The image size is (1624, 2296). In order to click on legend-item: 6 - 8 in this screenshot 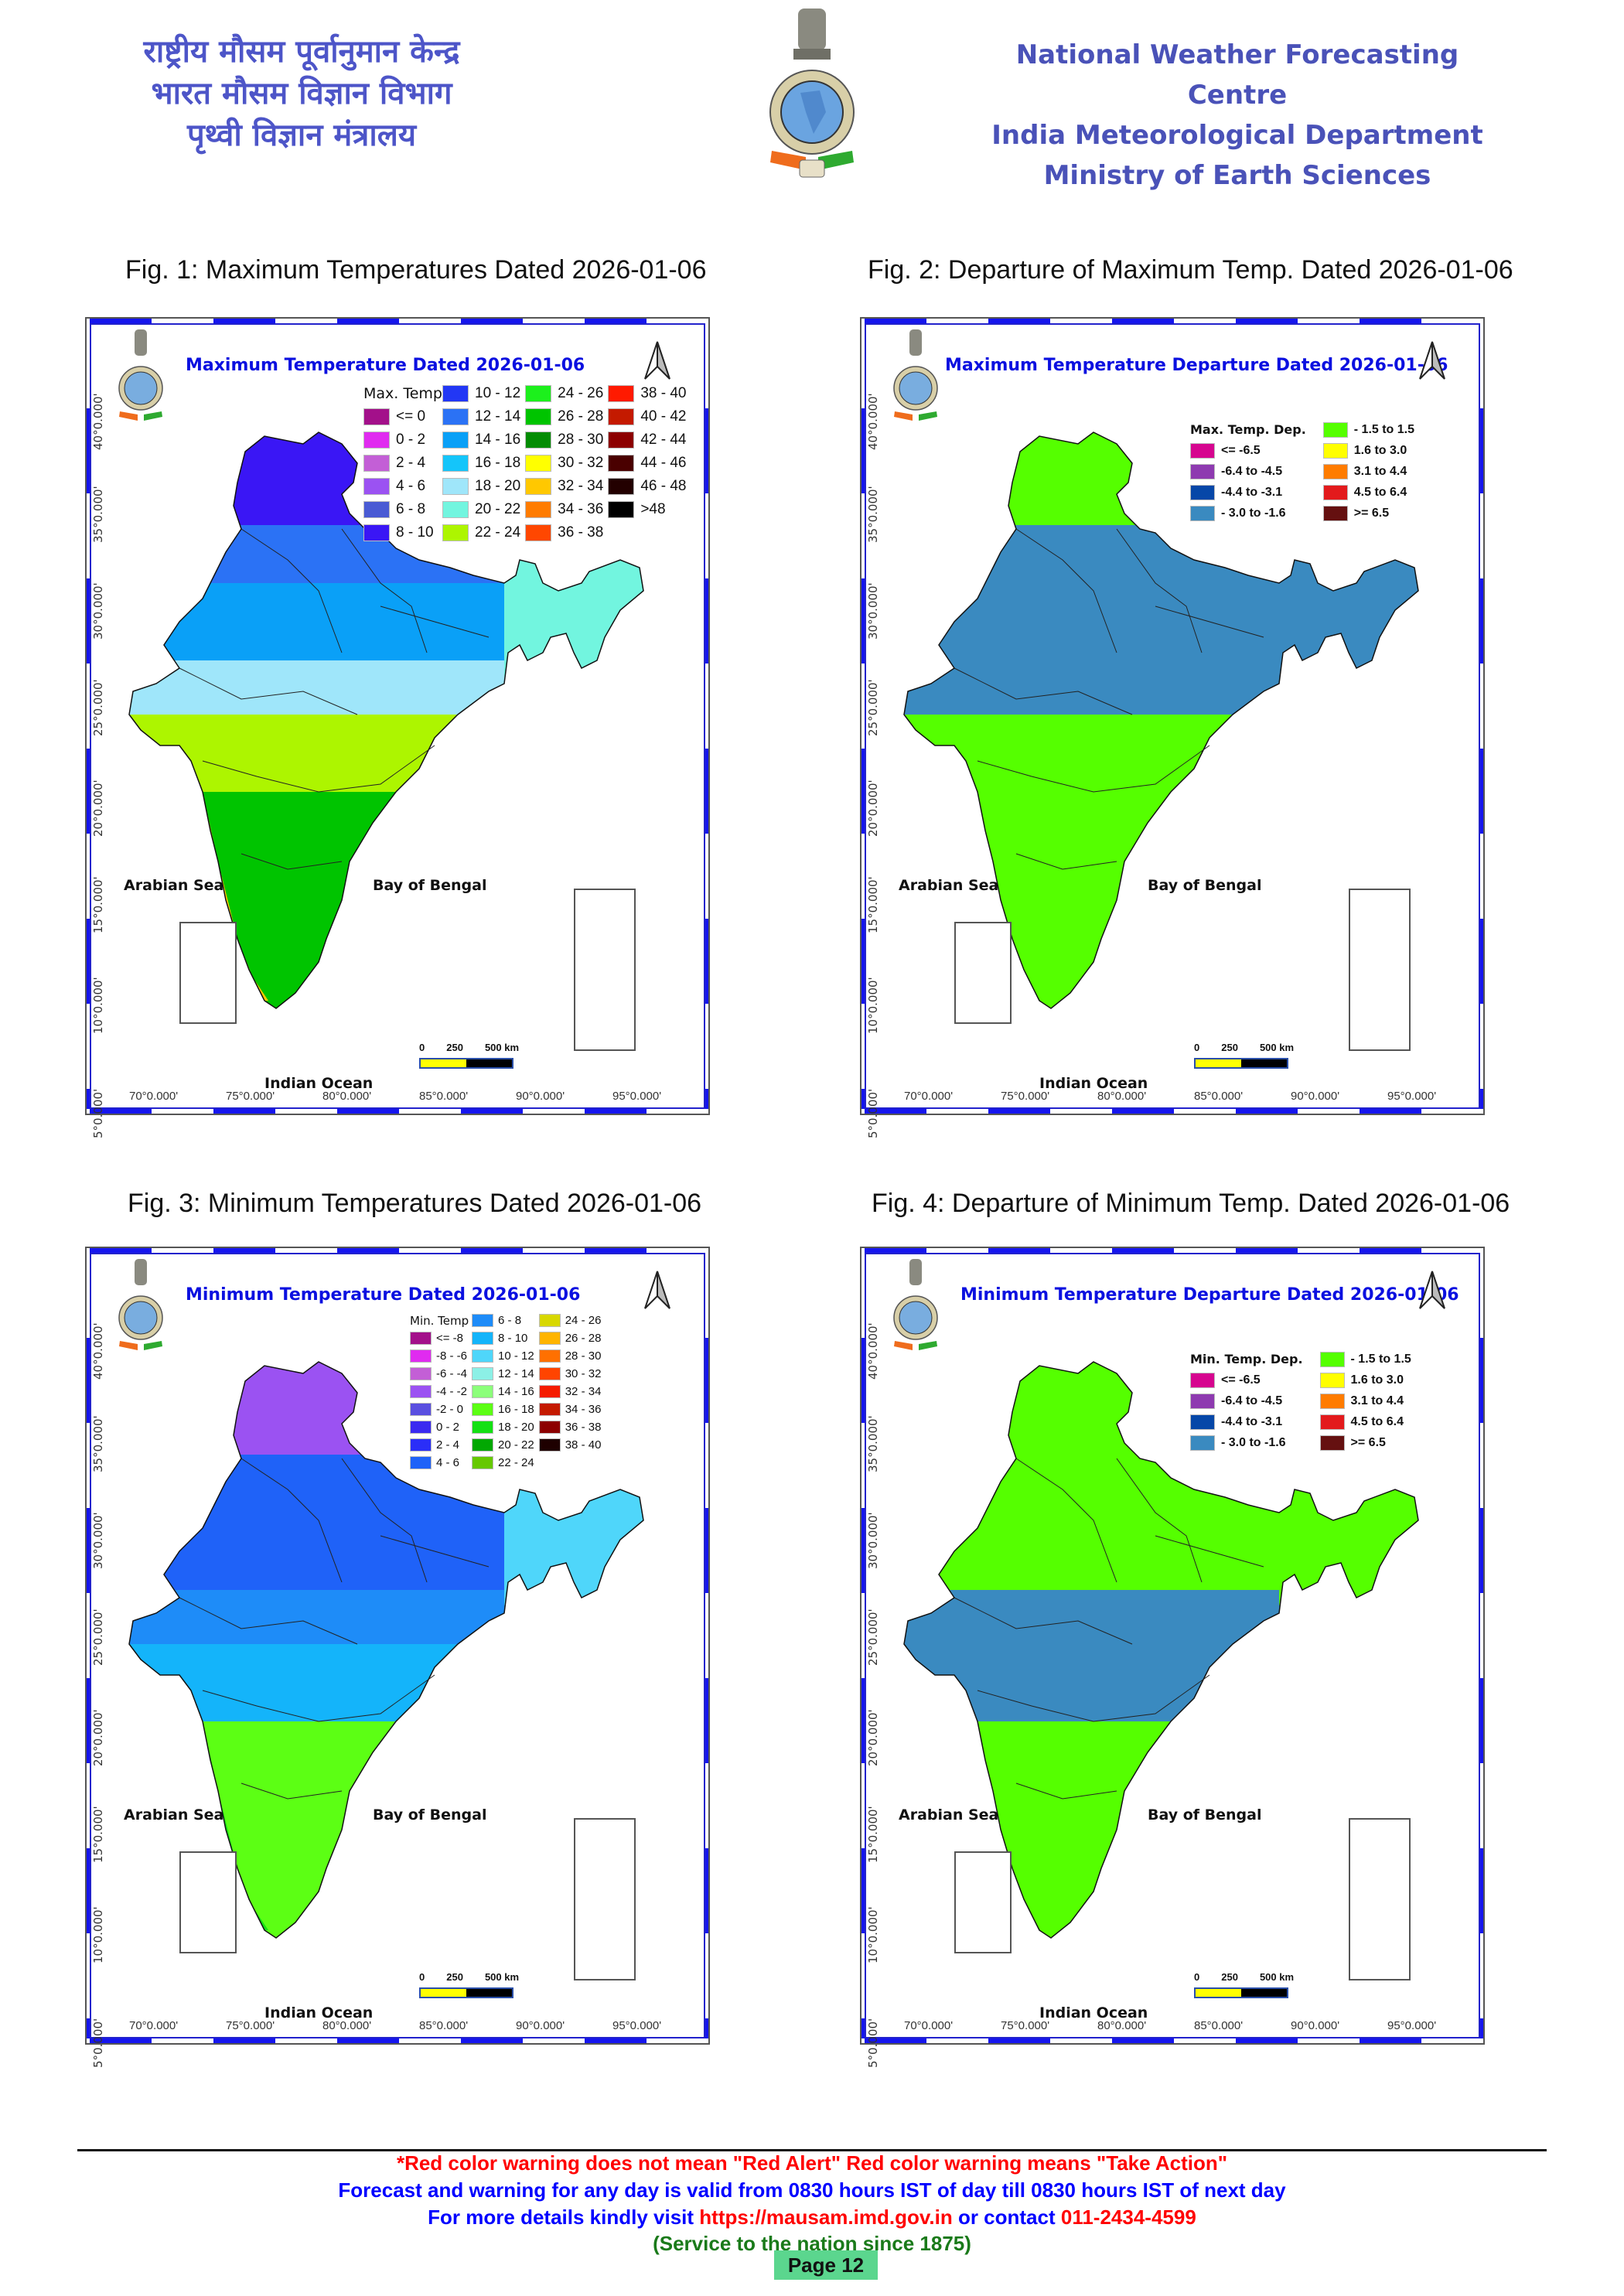, I will do `click(400, 509)`.